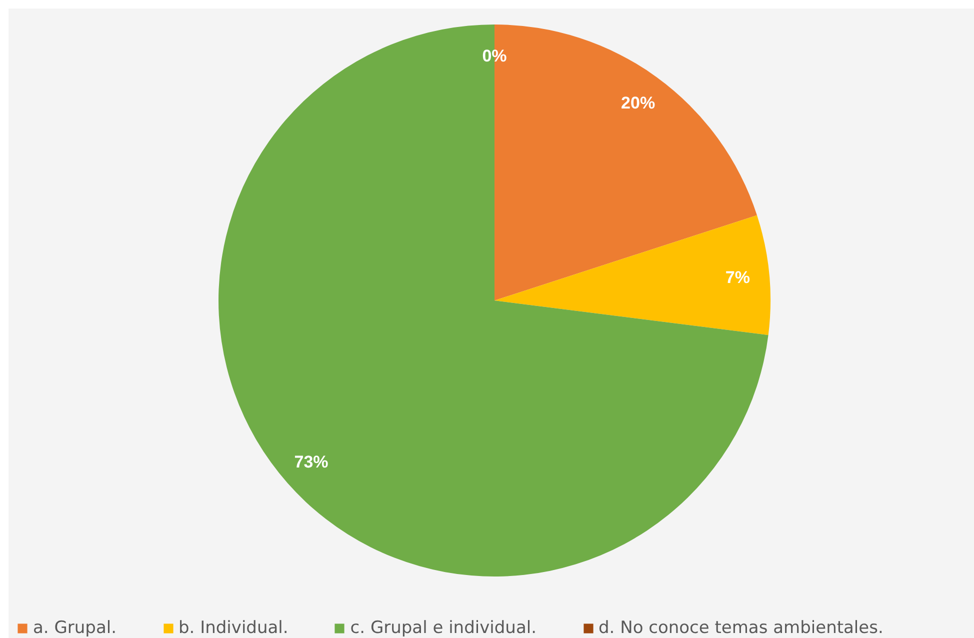 Image resolution: width=974 pixels, height=638 pixels. I want to click on data-label: 7%, so click(737, 278).